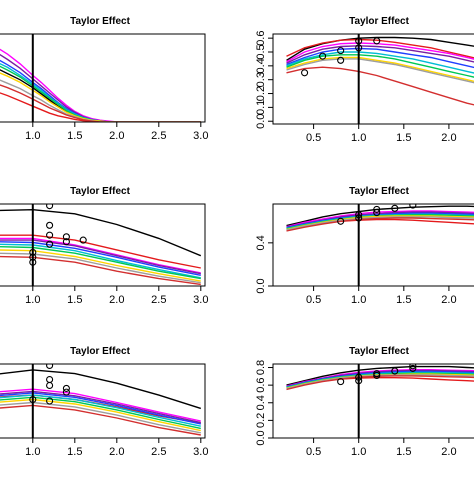 The image size is (474, 479). I want to click on panel-bottom-left: Taylor Effect 1.0 1.5 2.0 2.5 3.0, so click(104, 402).